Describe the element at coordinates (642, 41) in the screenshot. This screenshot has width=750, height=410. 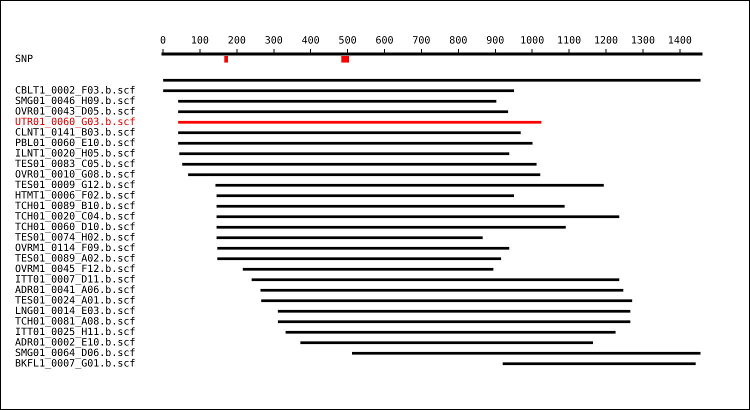
I see `x-tick-label: 1300` at that location.